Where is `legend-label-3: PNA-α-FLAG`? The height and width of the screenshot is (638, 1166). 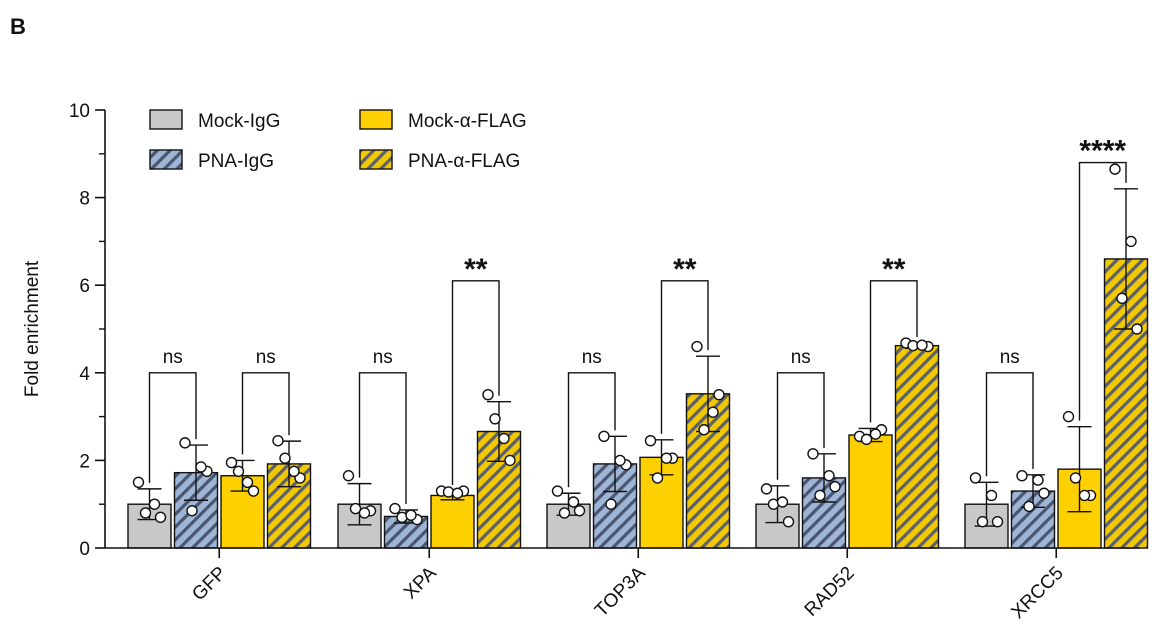
legend-label-3: PNA-α-FLAG is located at coordinates (464, 161).